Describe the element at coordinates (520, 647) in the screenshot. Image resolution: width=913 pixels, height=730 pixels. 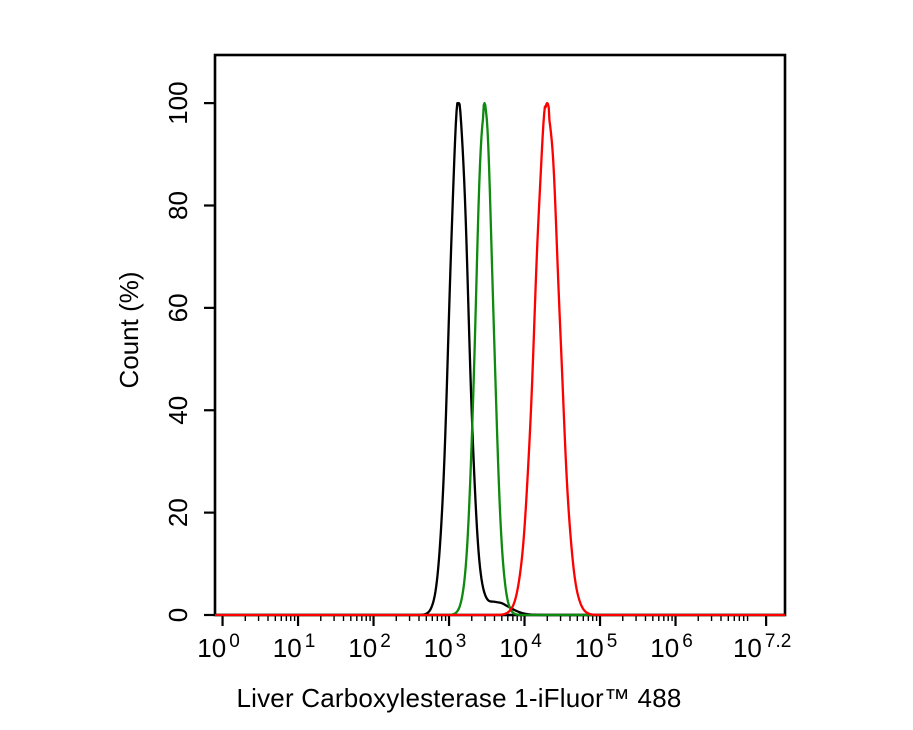
I see `x-tick-label: 10 4` at that location.